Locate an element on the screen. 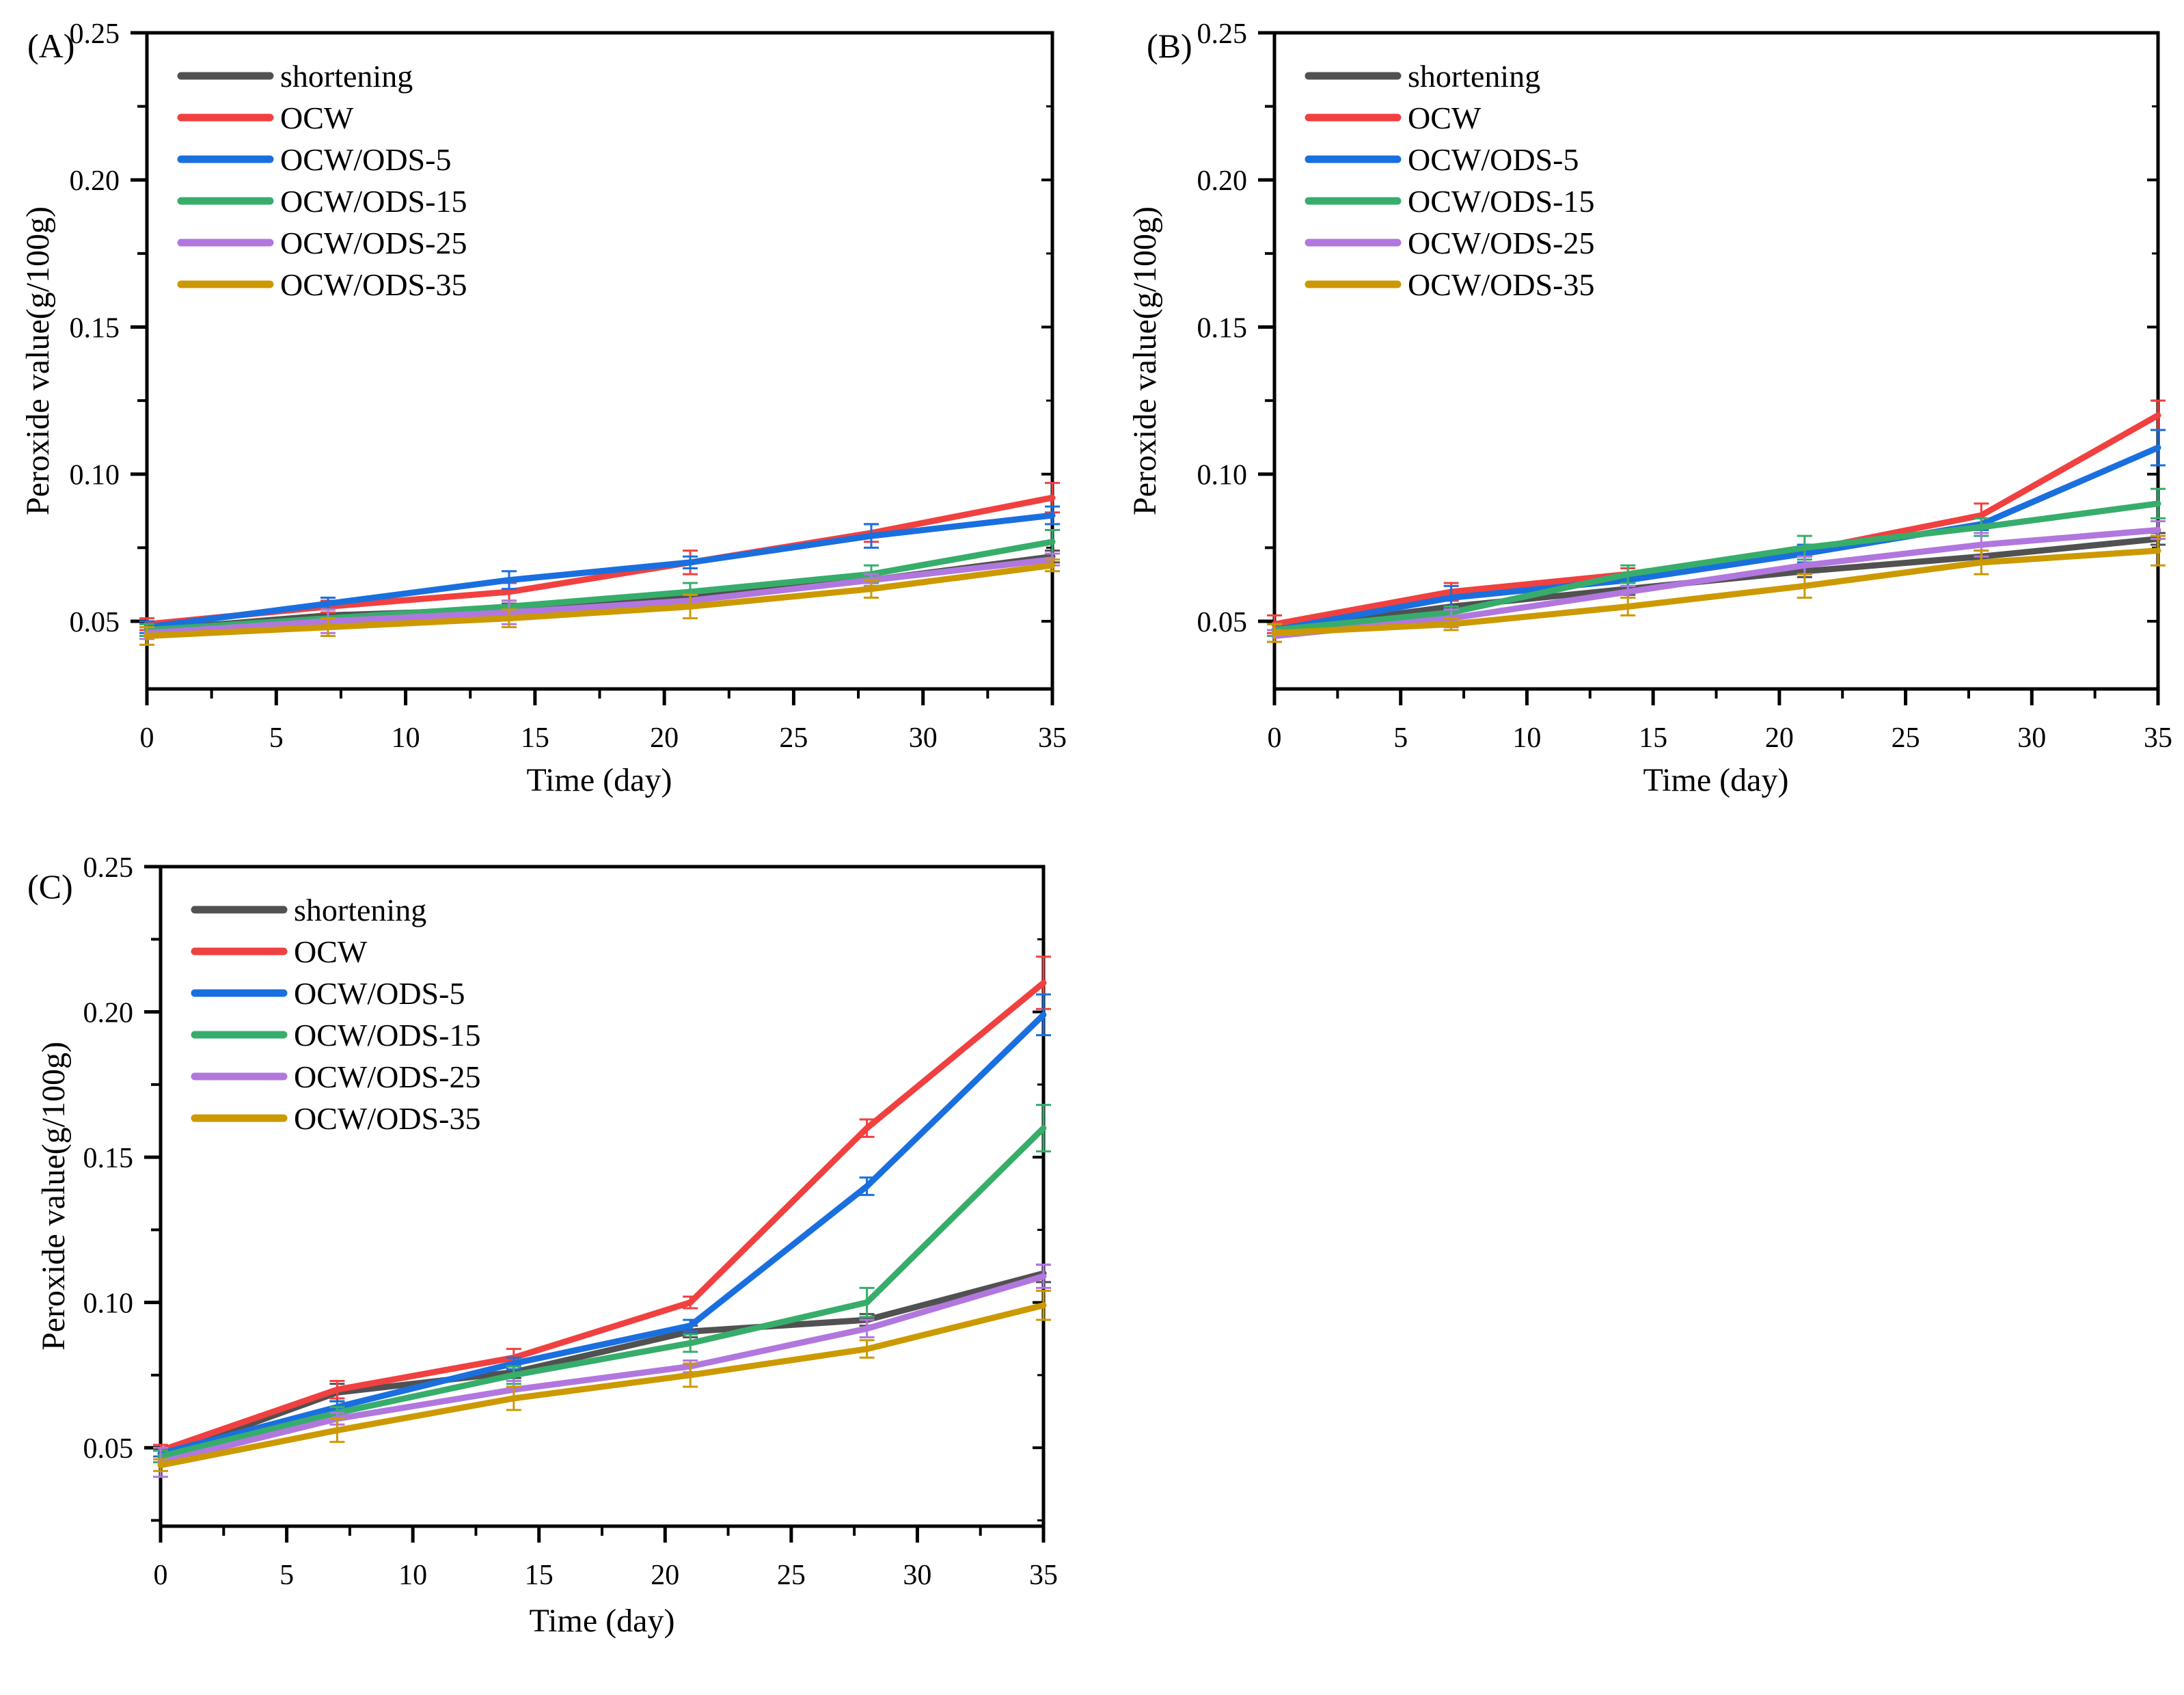 Image resolution: width=2184 pixels, height=1695 pixels. series-OCW is located at coordinates (602, 1206).